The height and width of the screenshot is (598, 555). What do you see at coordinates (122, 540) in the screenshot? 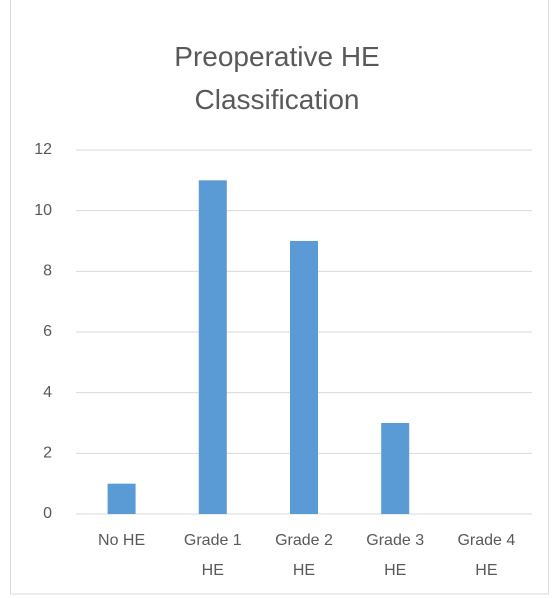
I see `x-tick-label: No HE` at bounding box center [122, 540].